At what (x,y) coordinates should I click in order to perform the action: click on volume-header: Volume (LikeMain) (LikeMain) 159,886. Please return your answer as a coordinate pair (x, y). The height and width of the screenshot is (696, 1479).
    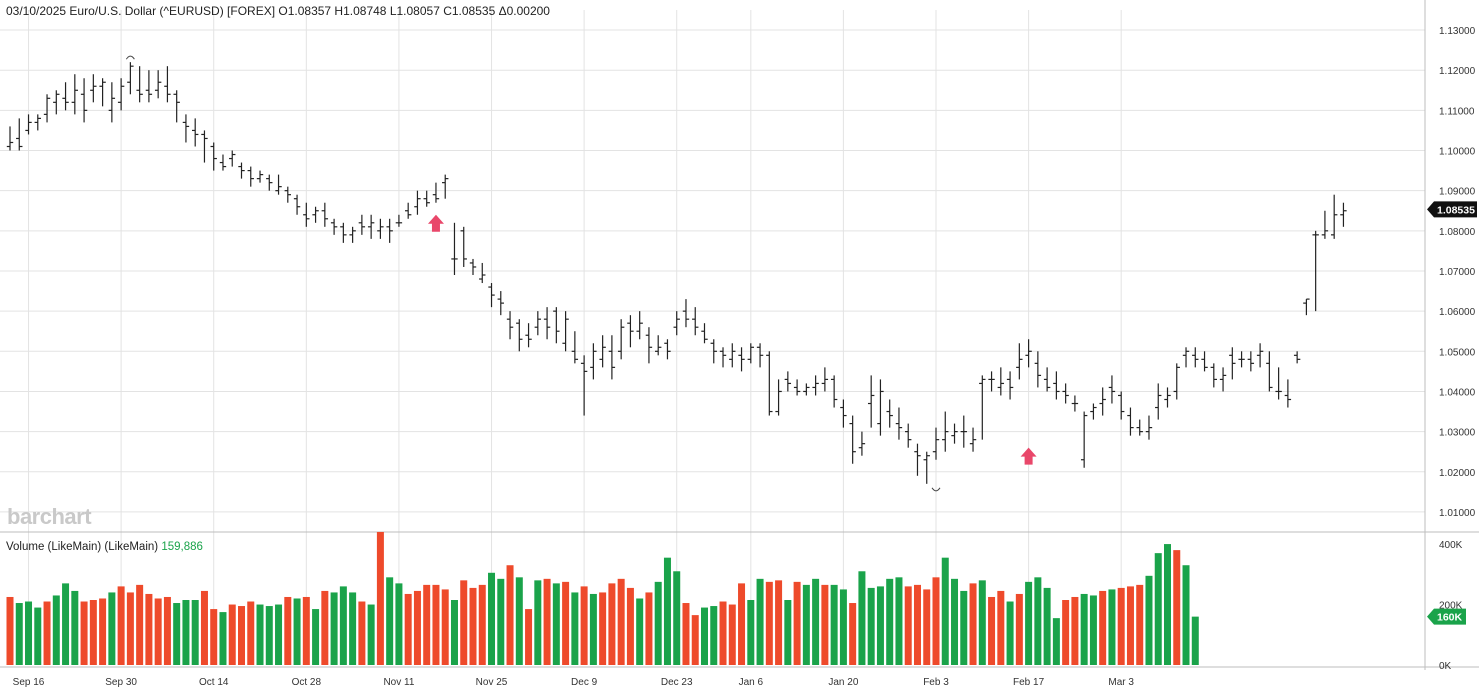
    Looking at the image, I should click on (104, 547).